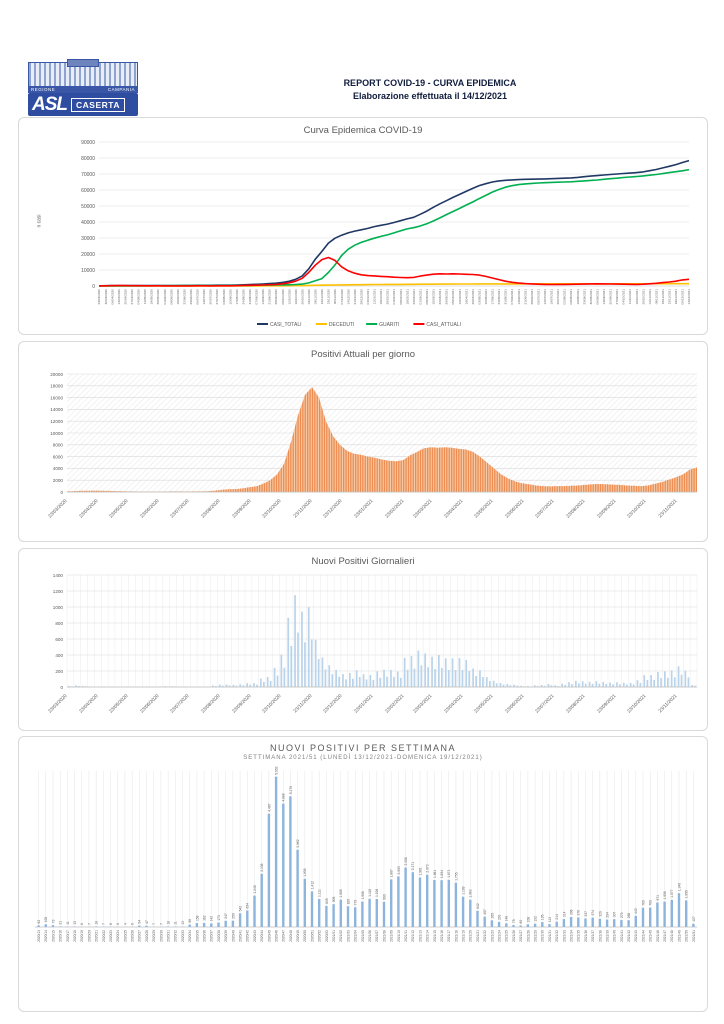 The image size is (724, 1024). What do you see at coordinates (443, 325) in the screenshot?
I see `legend-label: CASI_ATTUALI` at bounding box center [443, 325].